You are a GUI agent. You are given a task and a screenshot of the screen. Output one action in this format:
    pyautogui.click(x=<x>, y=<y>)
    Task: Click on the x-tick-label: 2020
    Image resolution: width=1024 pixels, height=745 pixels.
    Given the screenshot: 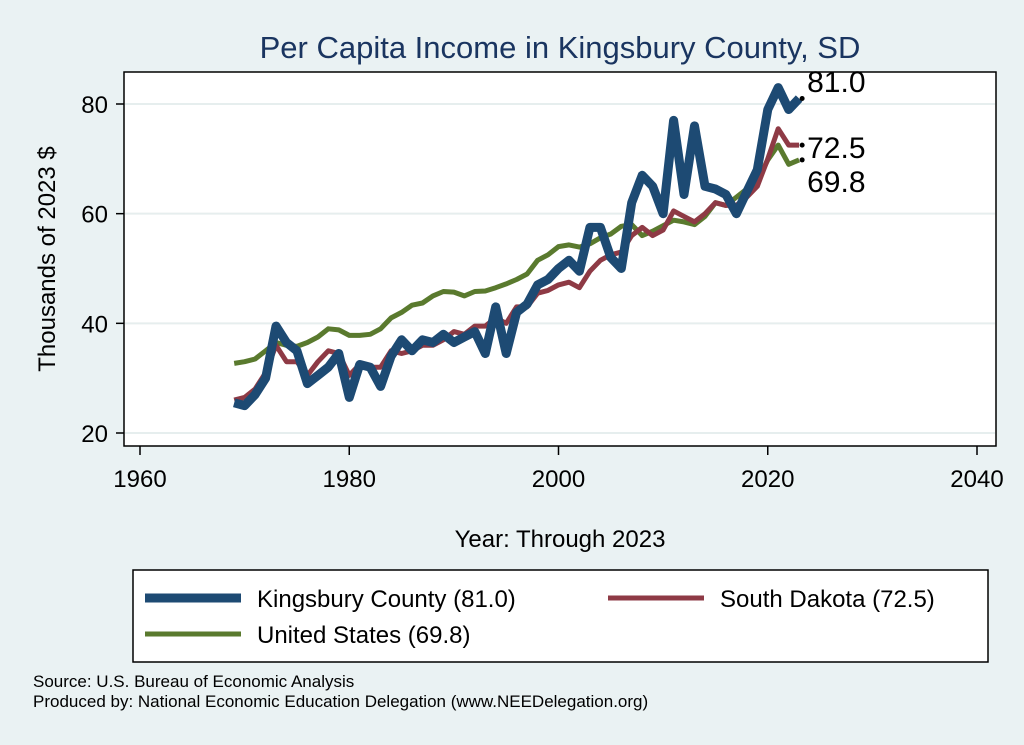 What is the action you would take?
    pyautogui.click(x=767, y=479)
    